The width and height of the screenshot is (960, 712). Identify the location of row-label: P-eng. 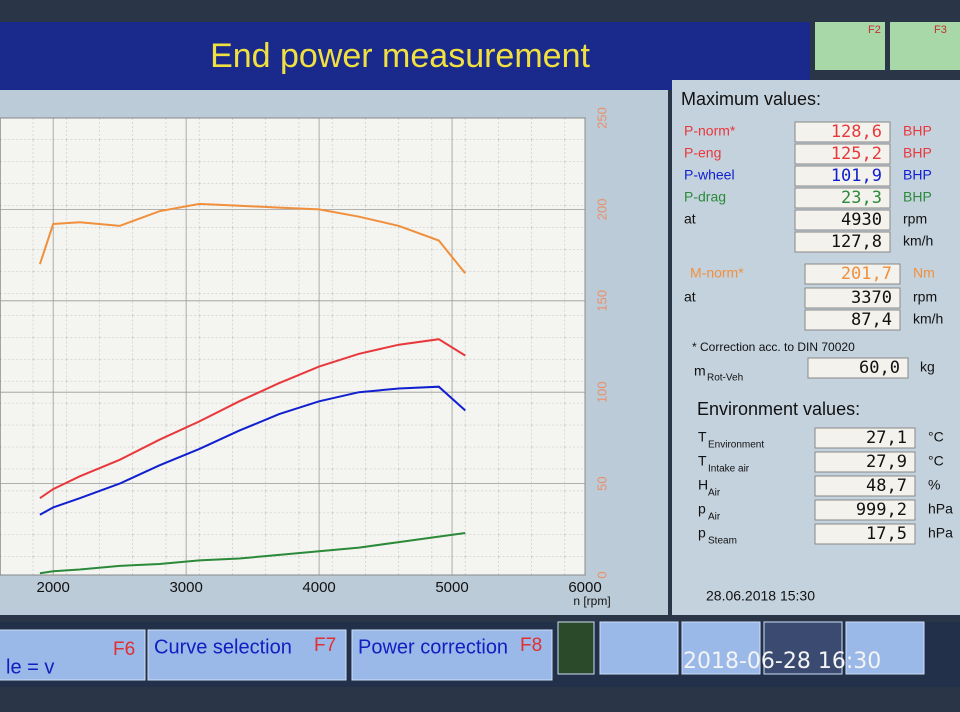
(702, 153).